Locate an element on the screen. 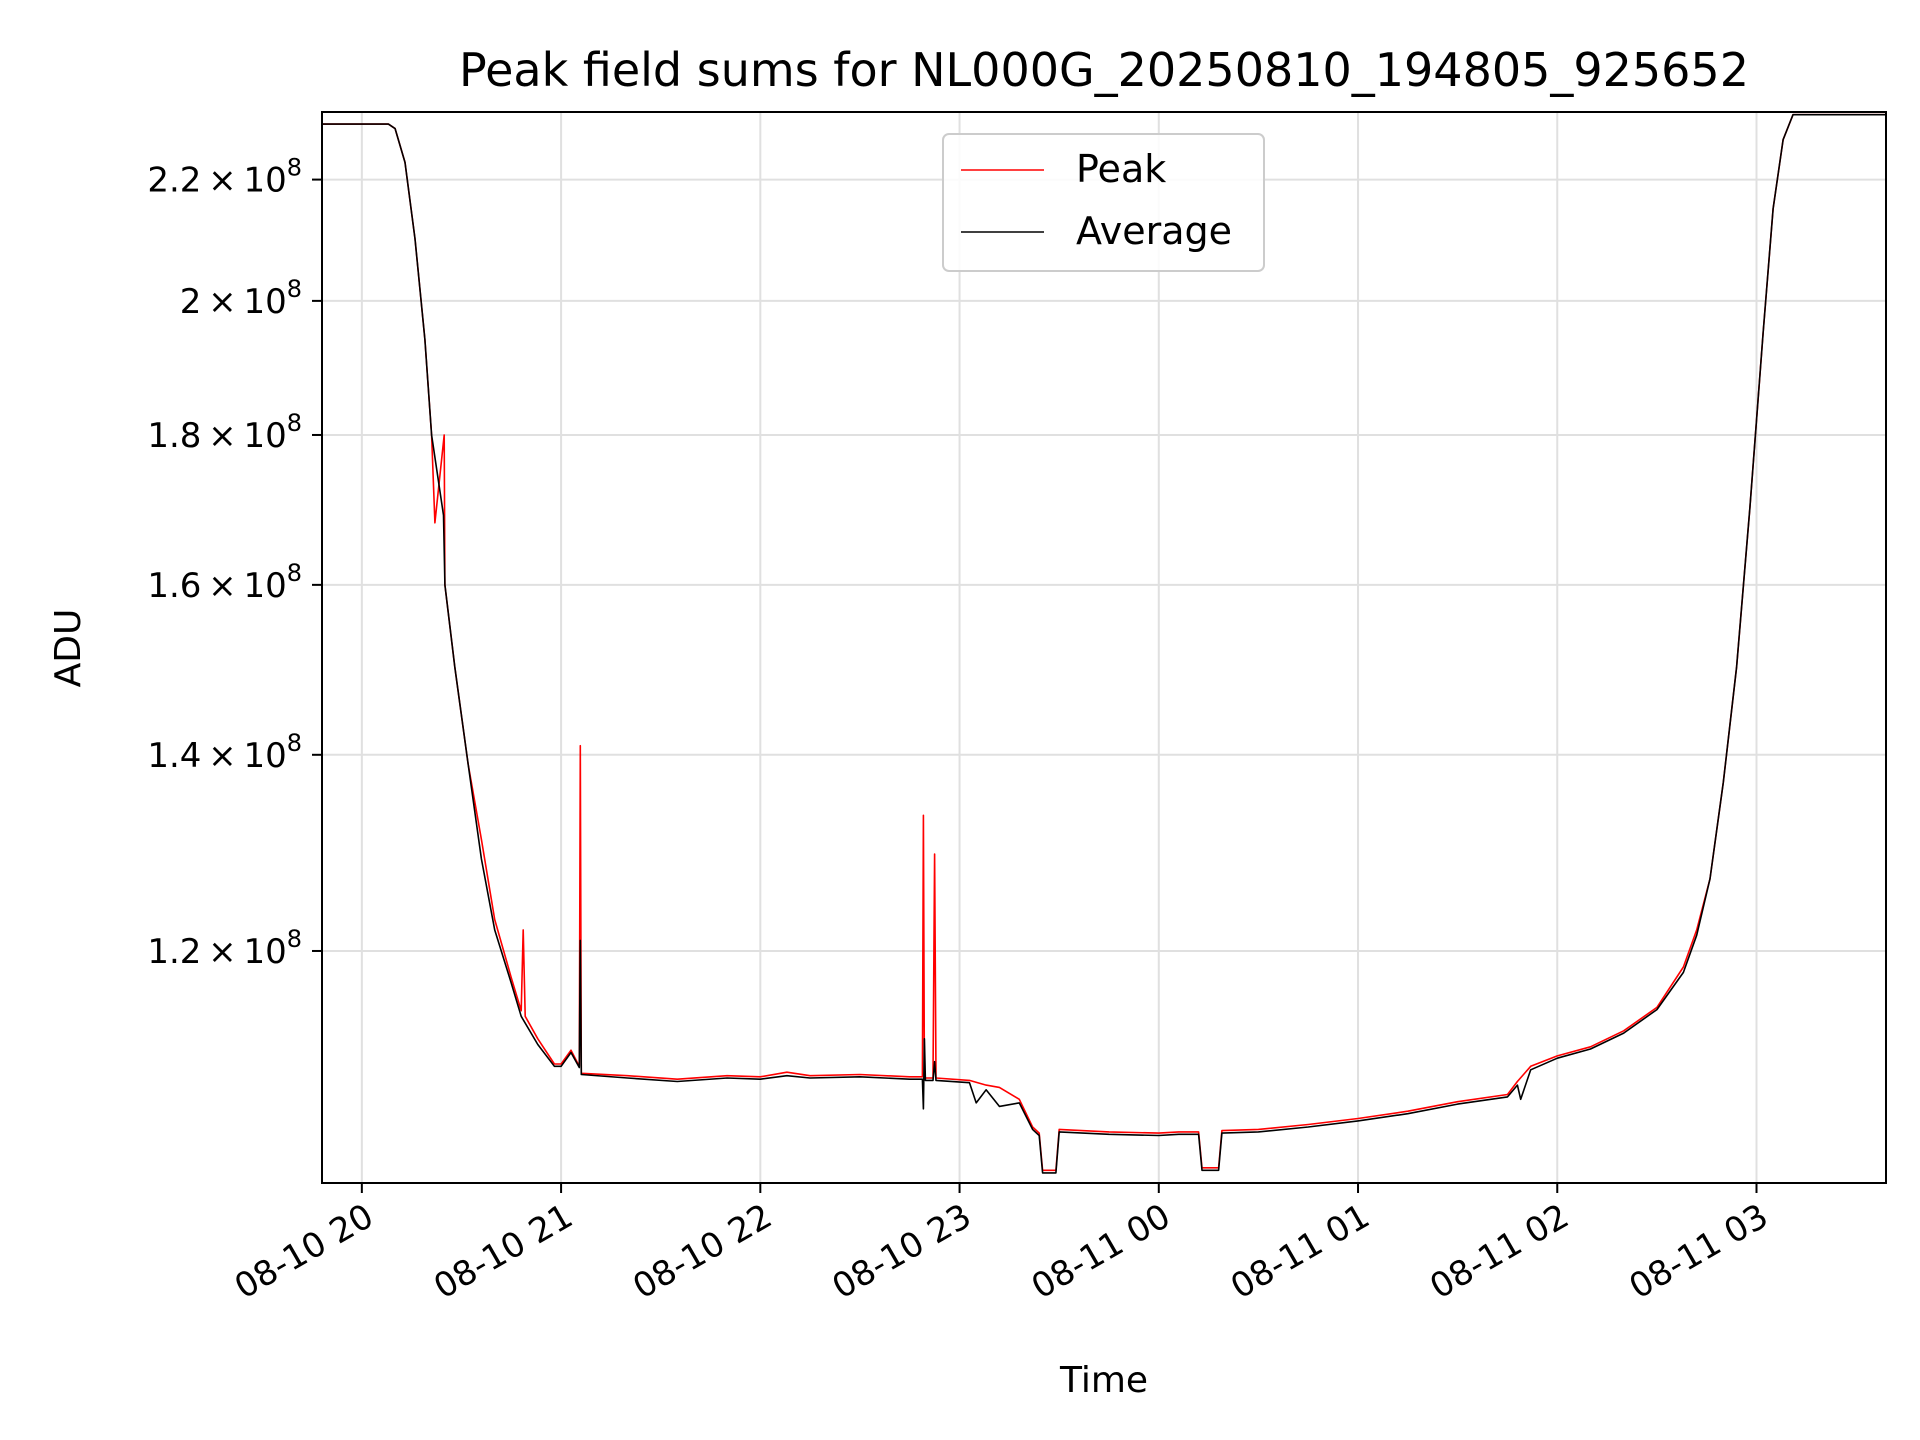 The height and width of the screenshot is (1440, 1920). legend-box is located at coordinates (1103, 202).